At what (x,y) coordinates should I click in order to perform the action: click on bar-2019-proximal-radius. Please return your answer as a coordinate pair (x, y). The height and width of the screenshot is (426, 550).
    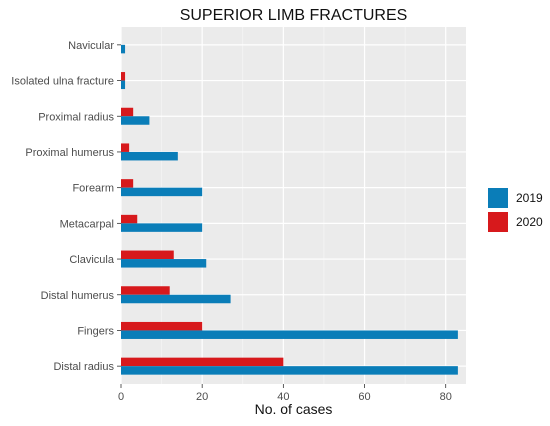
    Looking at the image, I should click on (135, 120).